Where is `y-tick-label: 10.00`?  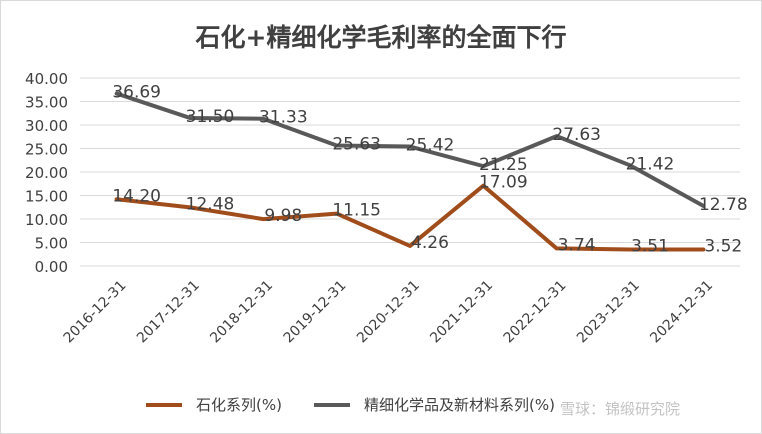
y-tick-label: 10.00 is located at coordinates (46, 220).